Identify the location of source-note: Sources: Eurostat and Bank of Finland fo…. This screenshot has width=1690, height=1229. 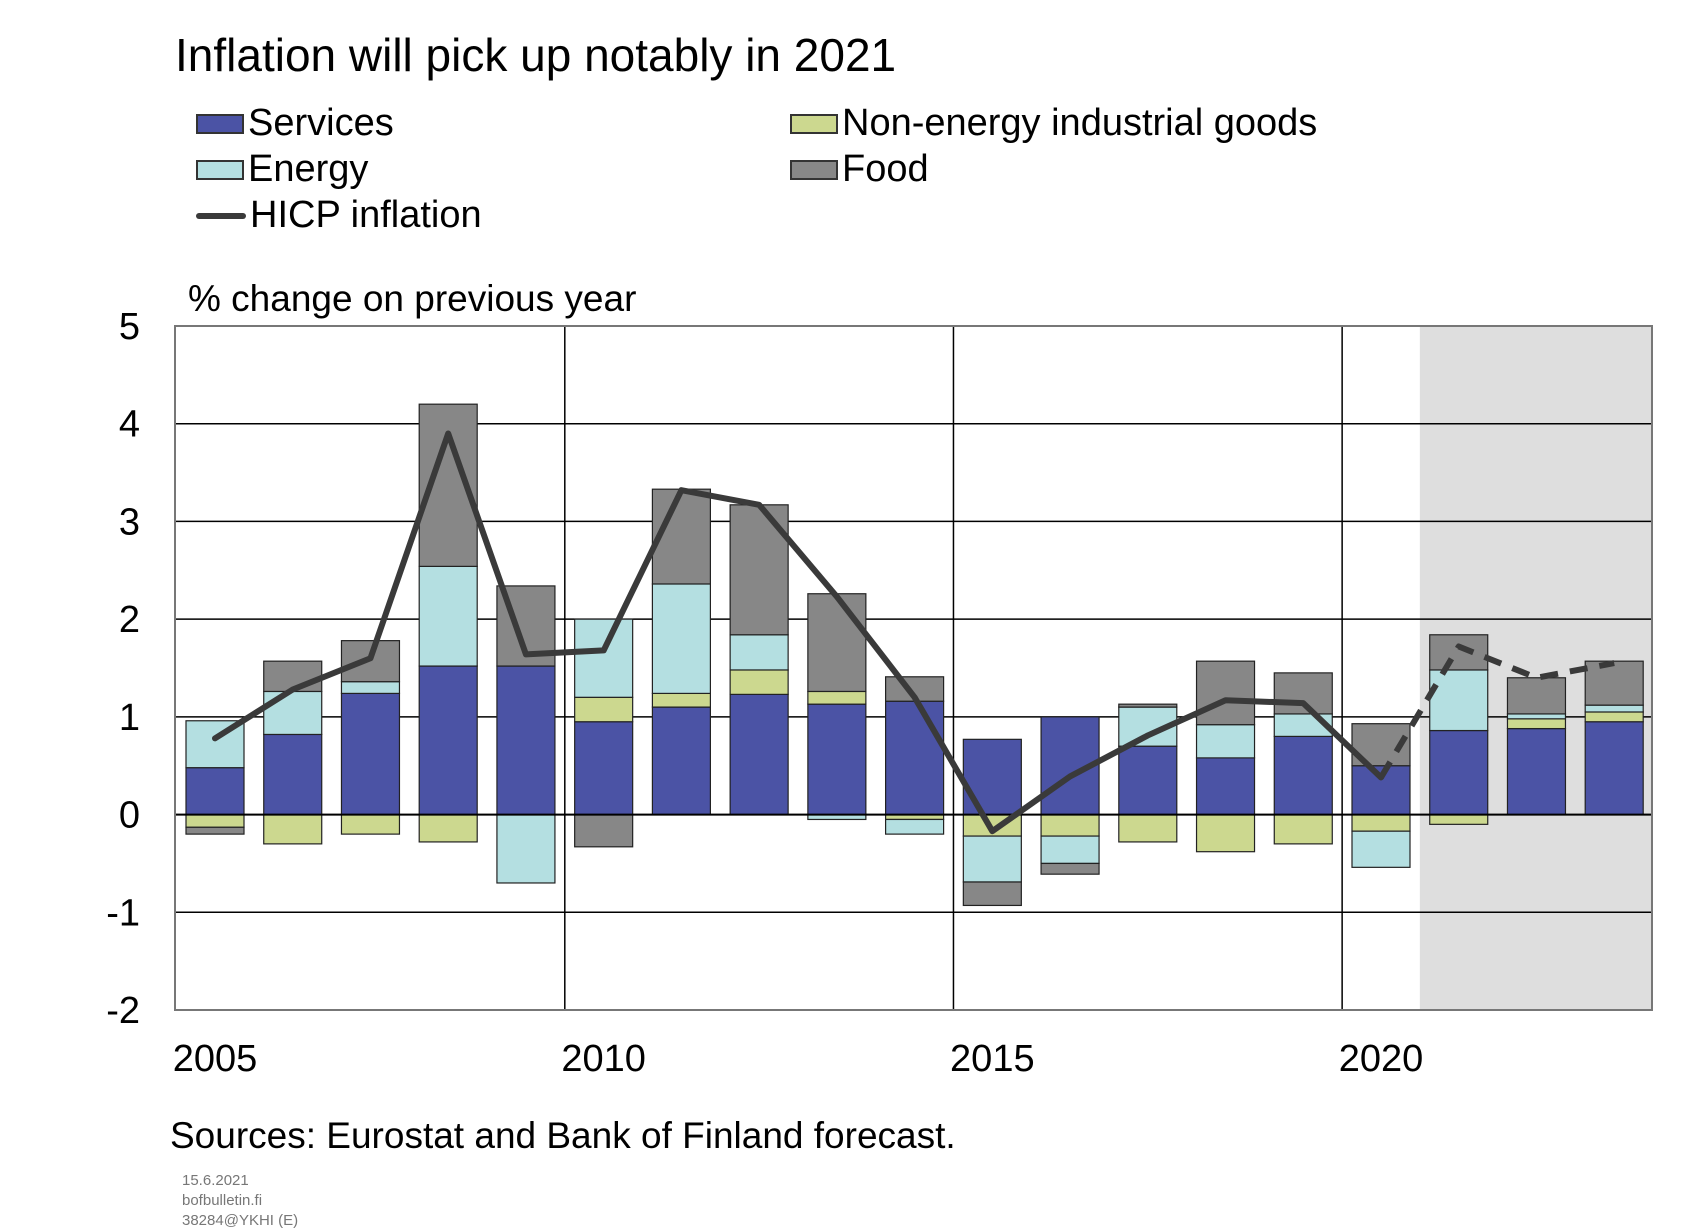
(563, 1135).